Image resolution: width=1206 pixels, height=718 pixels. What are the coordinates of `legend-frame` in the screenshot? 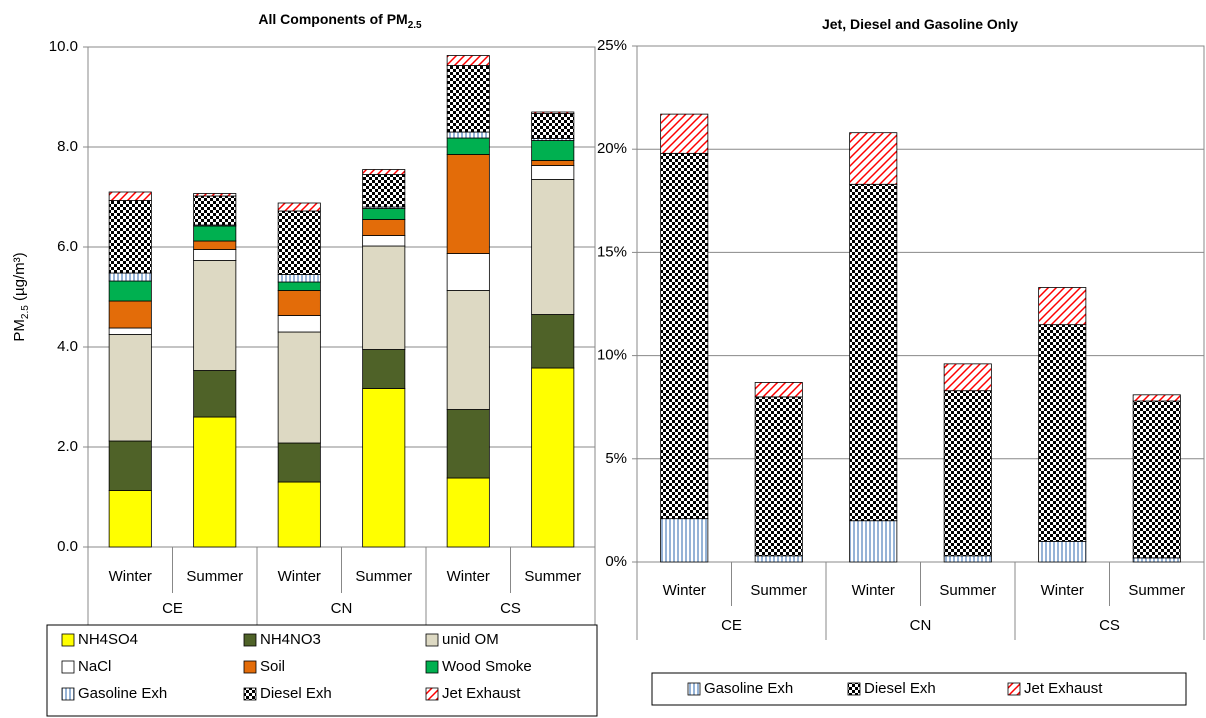 It's located at (919, 689).